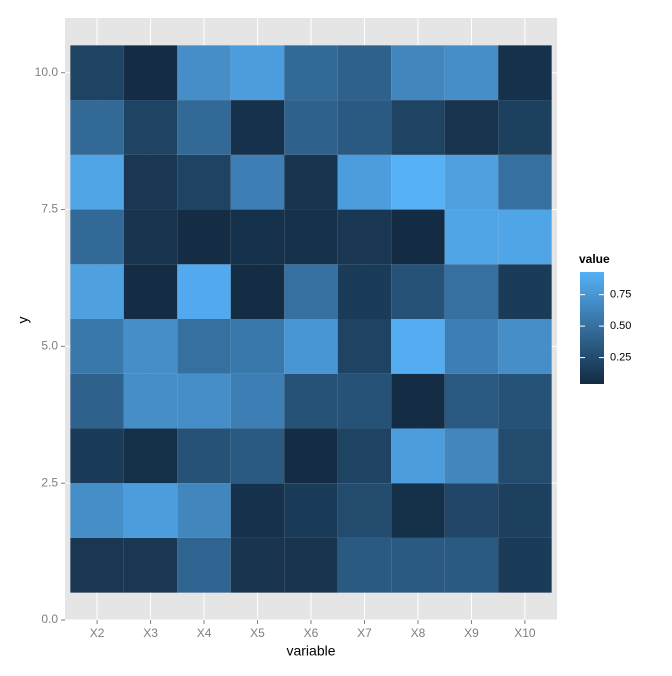  I want to click on x-tick-label: X6, so click(311, 633).